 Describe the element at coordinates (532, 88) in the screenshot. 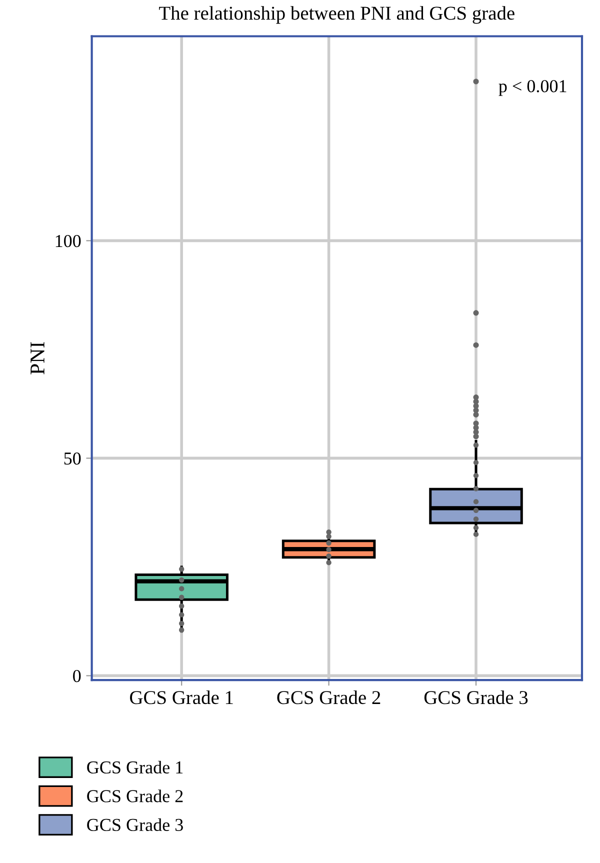

I see `annotation: p < 0.001` at that location.